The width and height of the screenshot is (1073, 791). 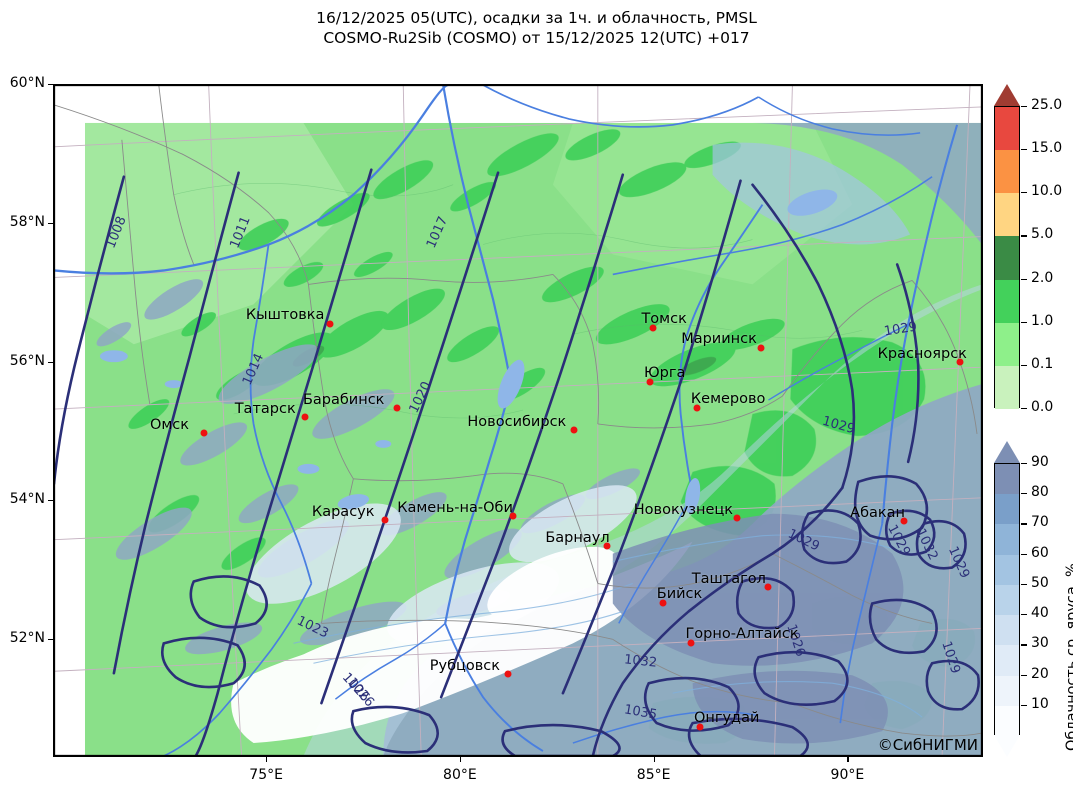 What do you see at coordinates (679, 593) in the screenshot?
I see `city-label: Бийск` at bounding box center [679, 593].